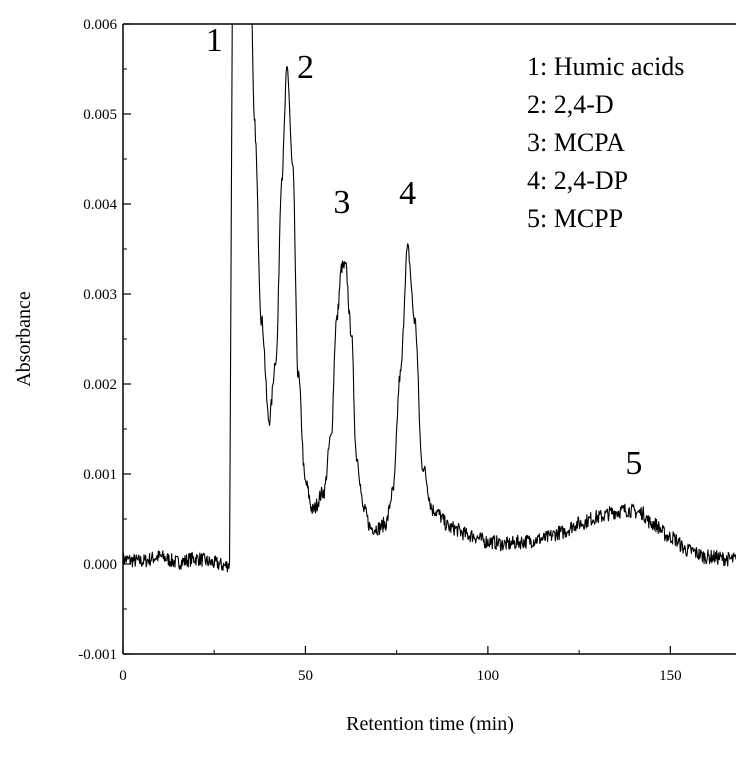 The height and width of the screenshot is (758, 736). I want to click on x-tick-label: 50, so click(305, 676).